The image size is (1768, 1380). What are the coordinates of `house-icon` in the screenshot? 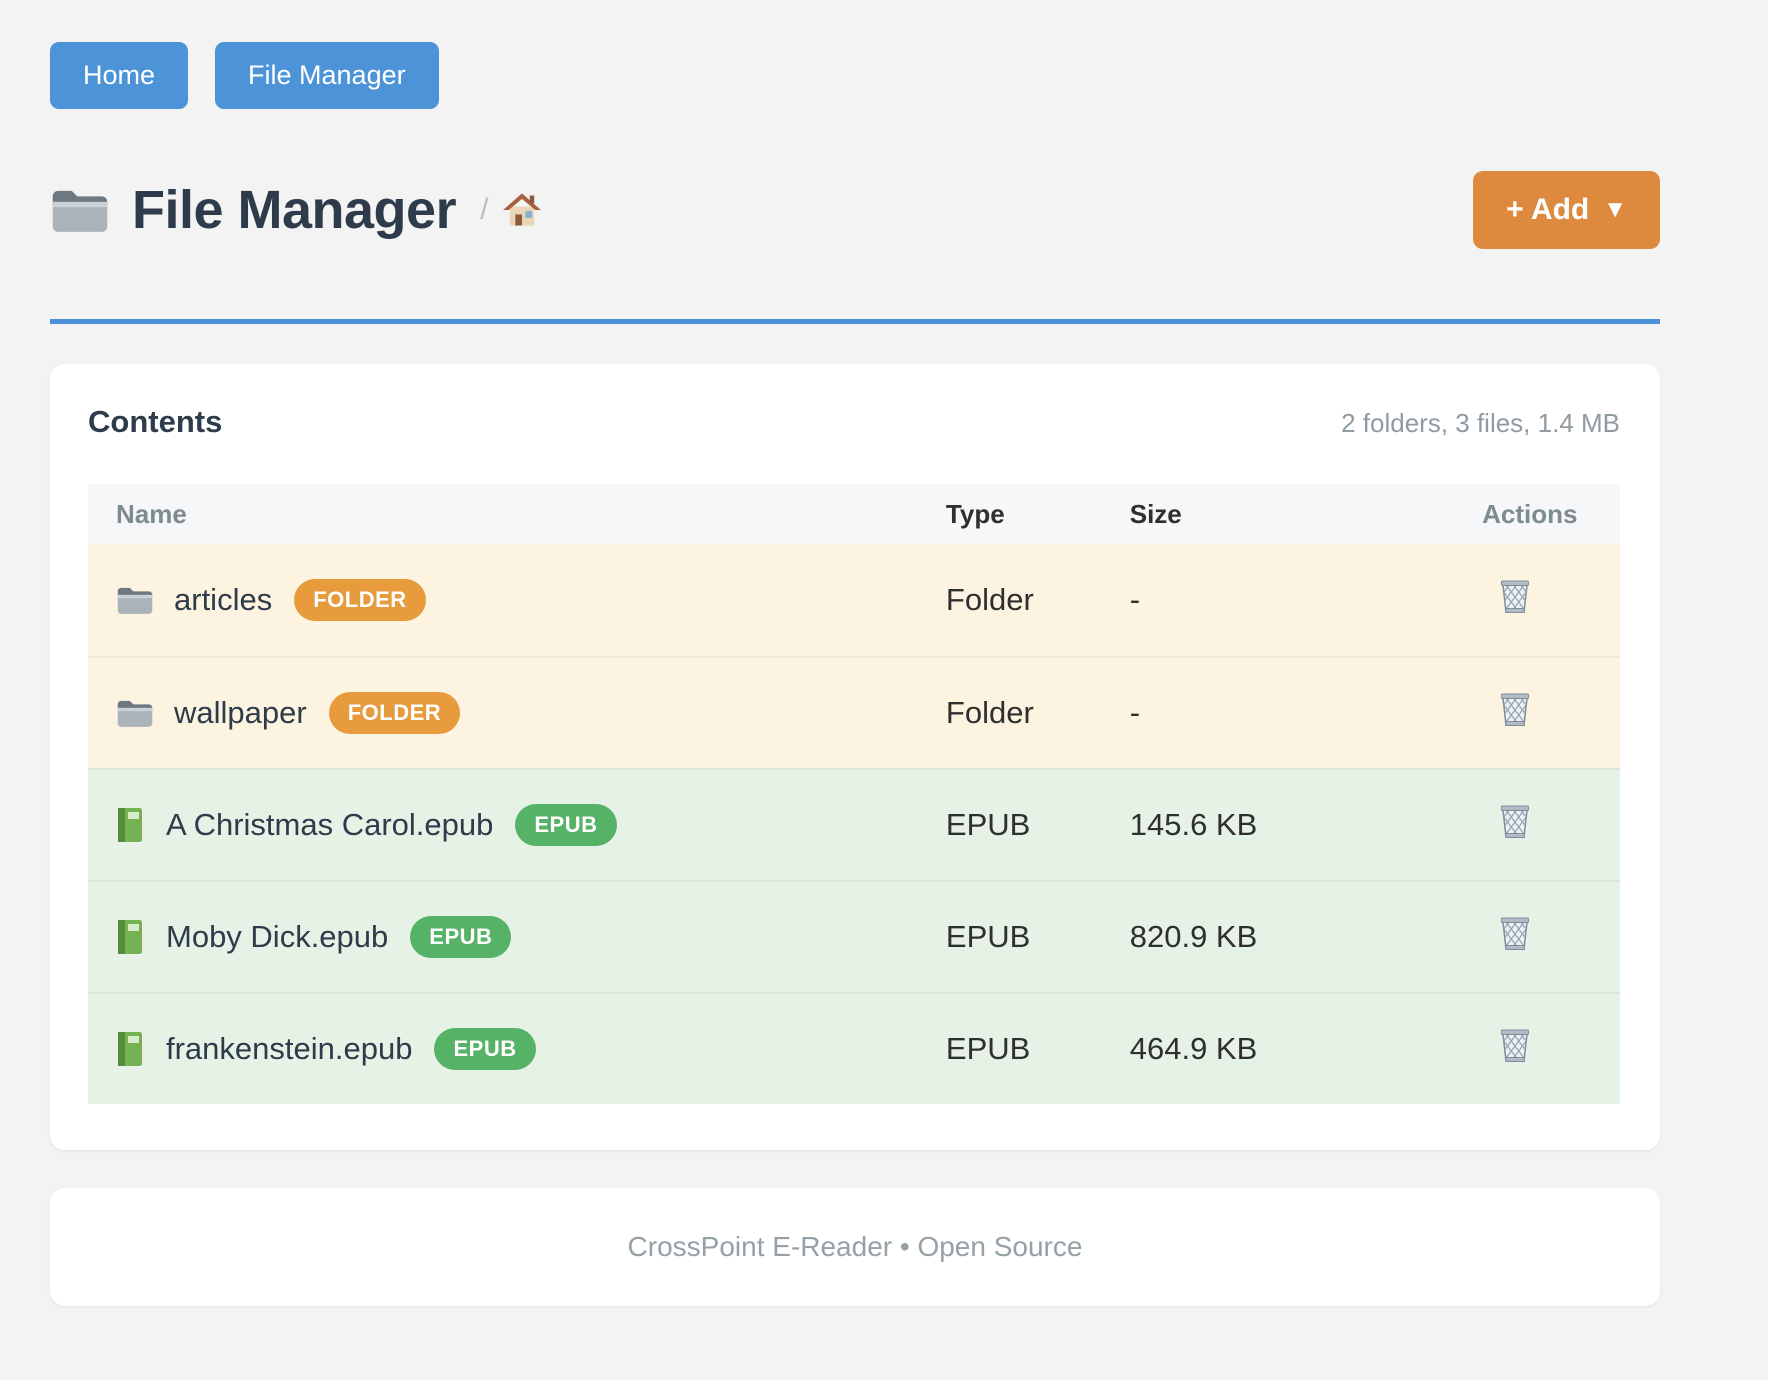 It's located at (522, 210).